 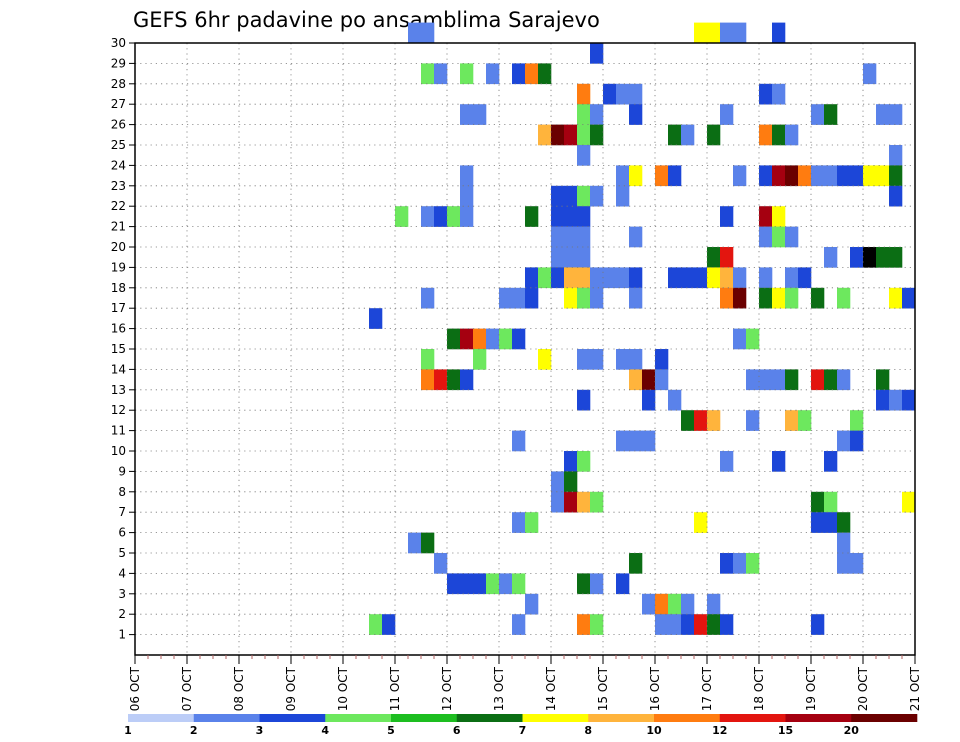 I want to click on y-tick-label: 23, so click(x=118, y=186).